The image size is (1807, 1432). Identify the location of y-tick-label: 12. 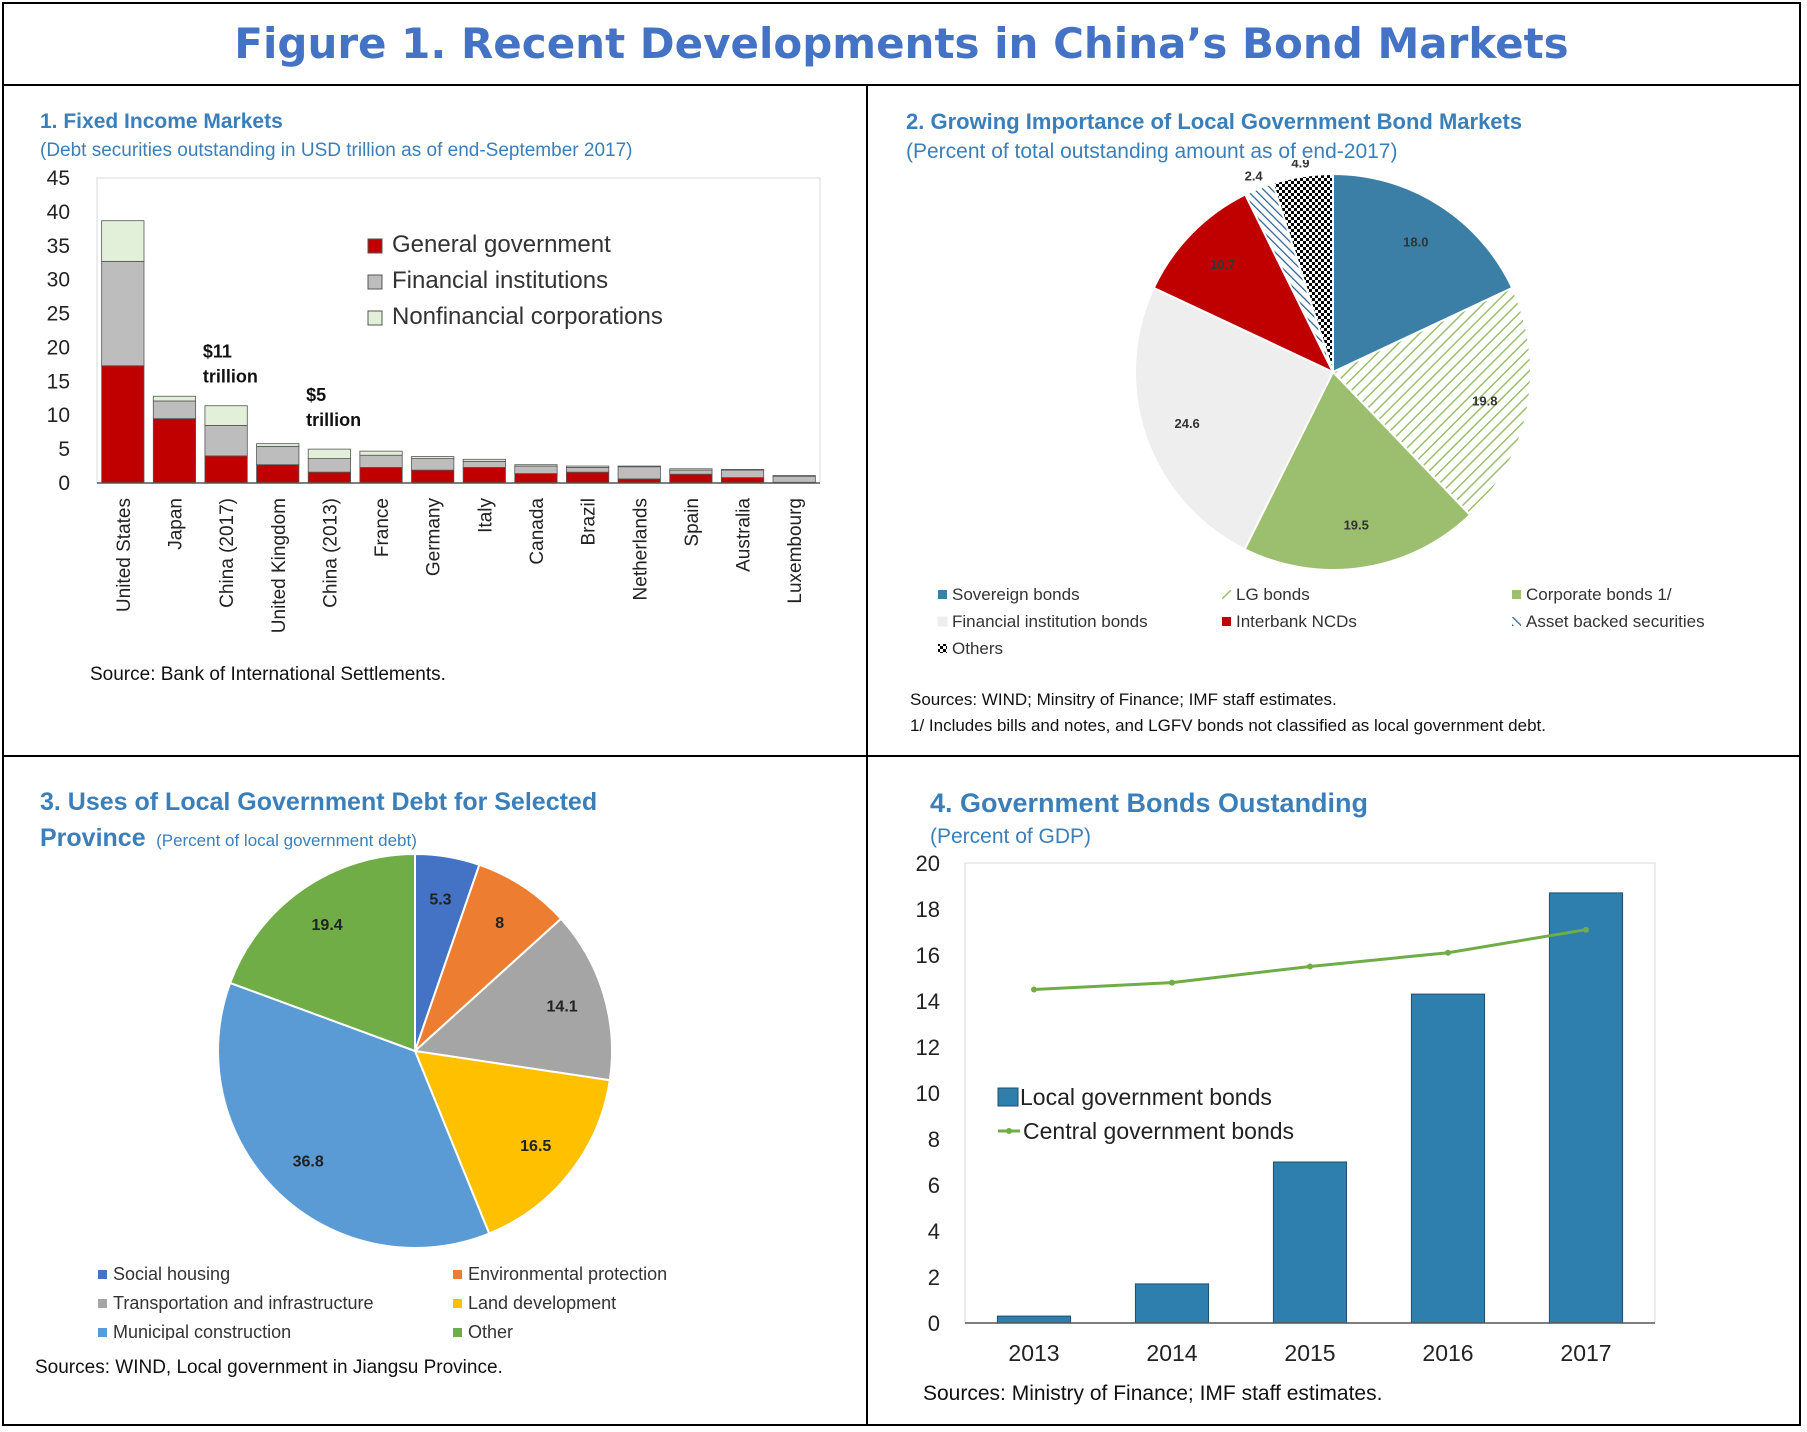
(928, 1047).